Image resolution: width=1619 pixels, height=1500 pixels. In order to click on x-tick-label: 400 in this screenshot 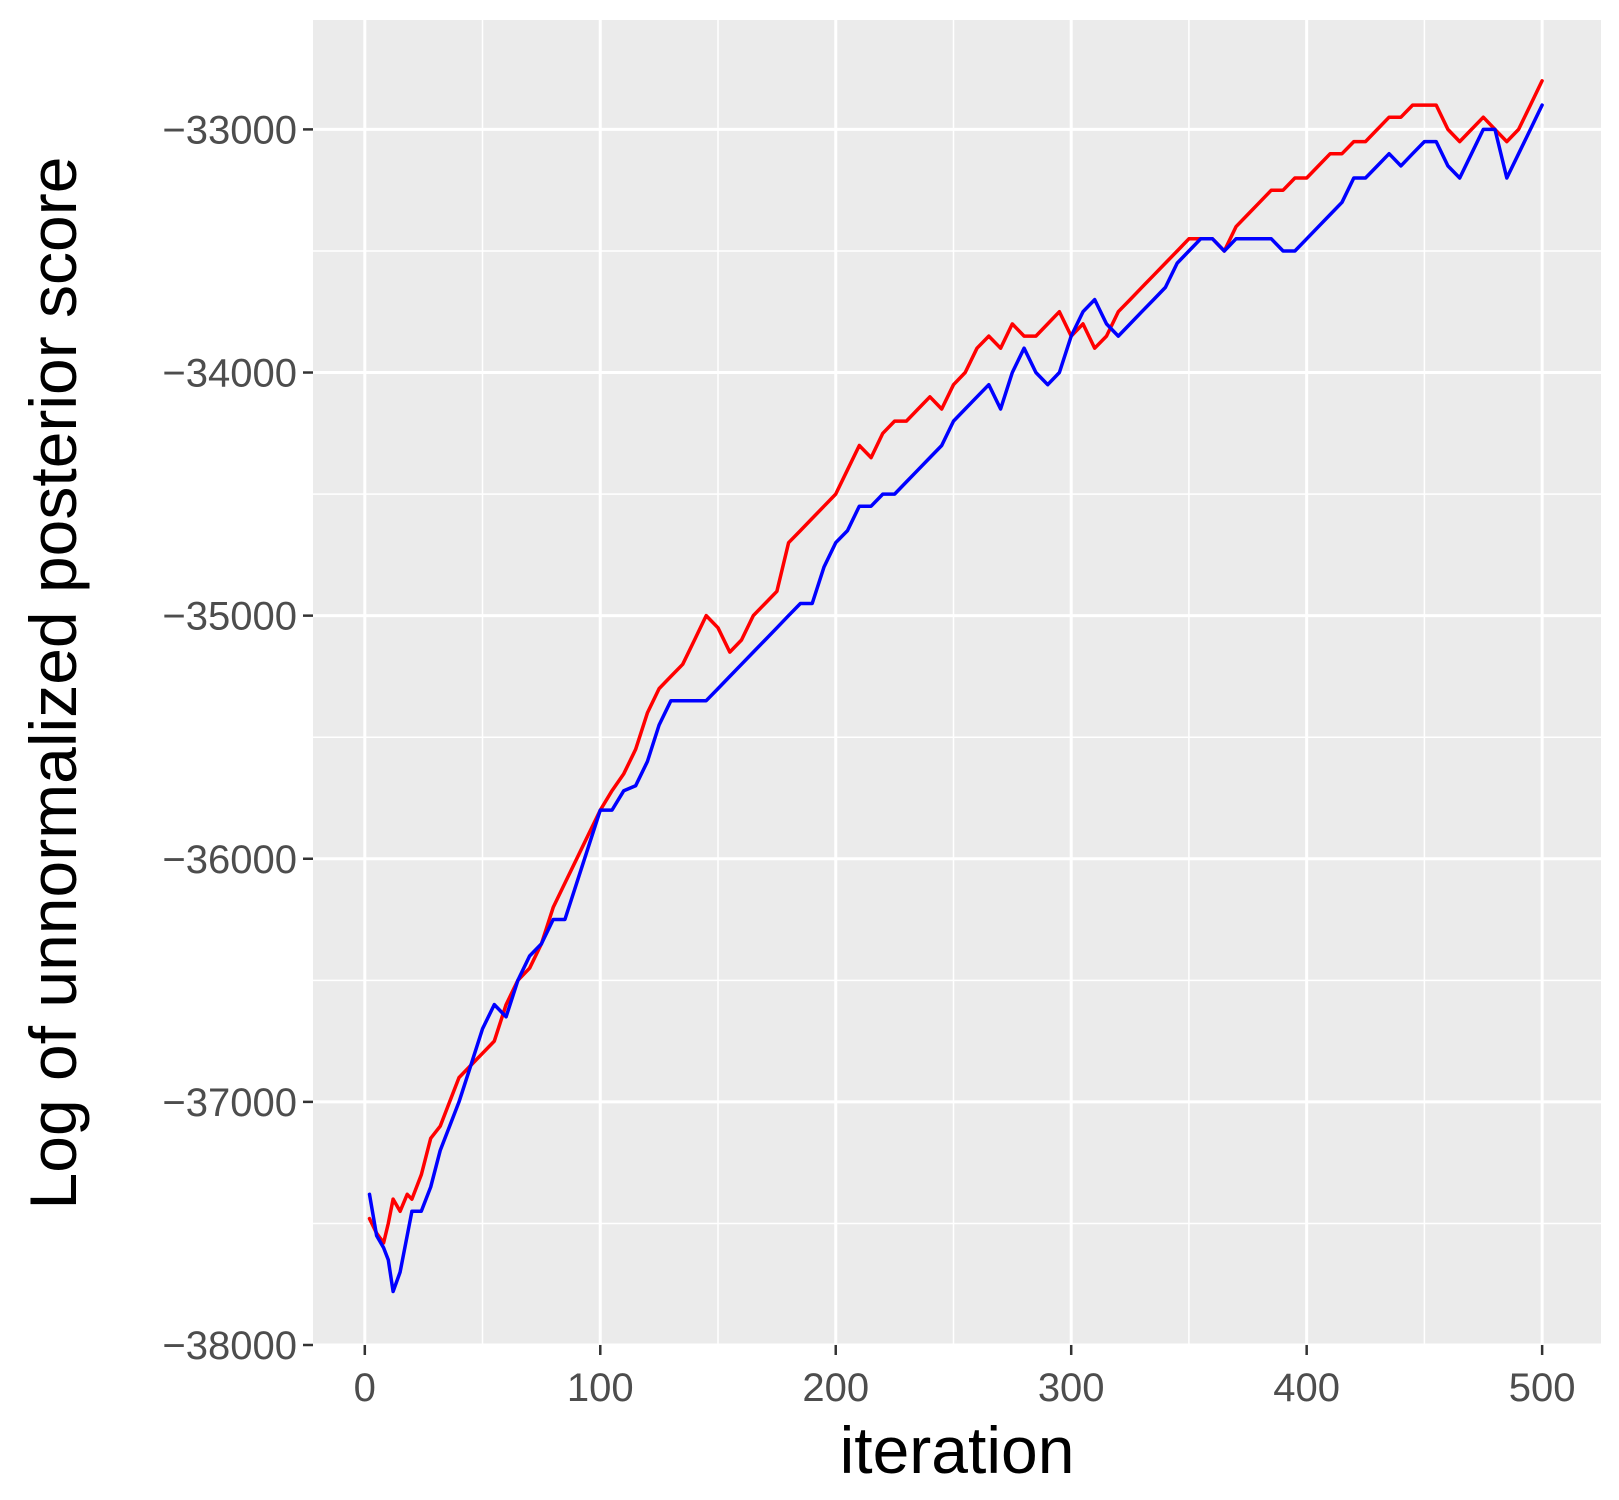, I will do `click(1306, 1388)`.